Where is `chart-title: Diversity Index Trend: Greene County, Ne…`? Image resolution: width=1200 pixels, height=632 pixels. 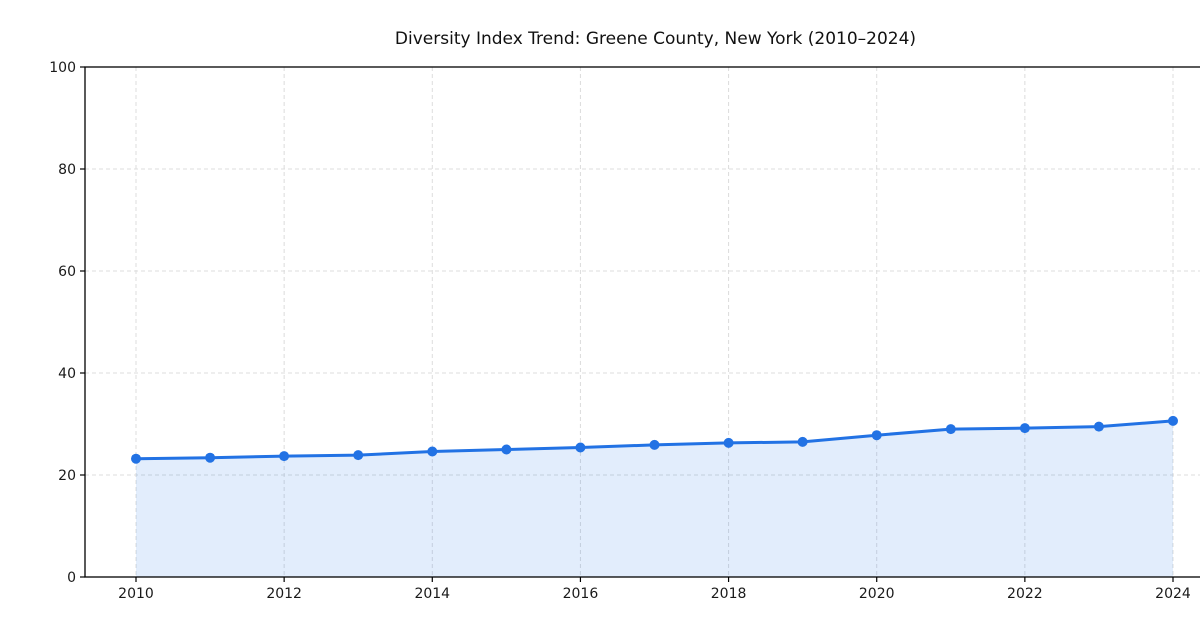
chart-title: Diversity Index Trend: Greene County, Ne… is located at coordinates (655, 39).